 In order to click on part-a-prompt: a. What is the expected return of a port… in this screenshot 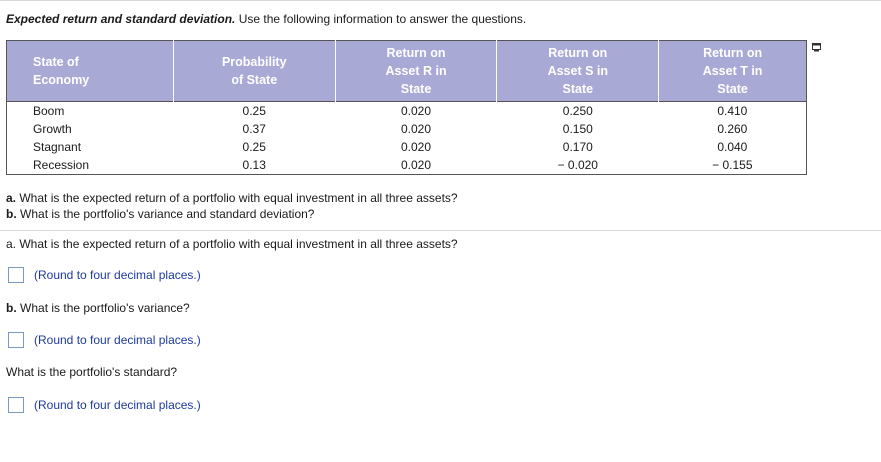, I will do `click(232, 244)`.